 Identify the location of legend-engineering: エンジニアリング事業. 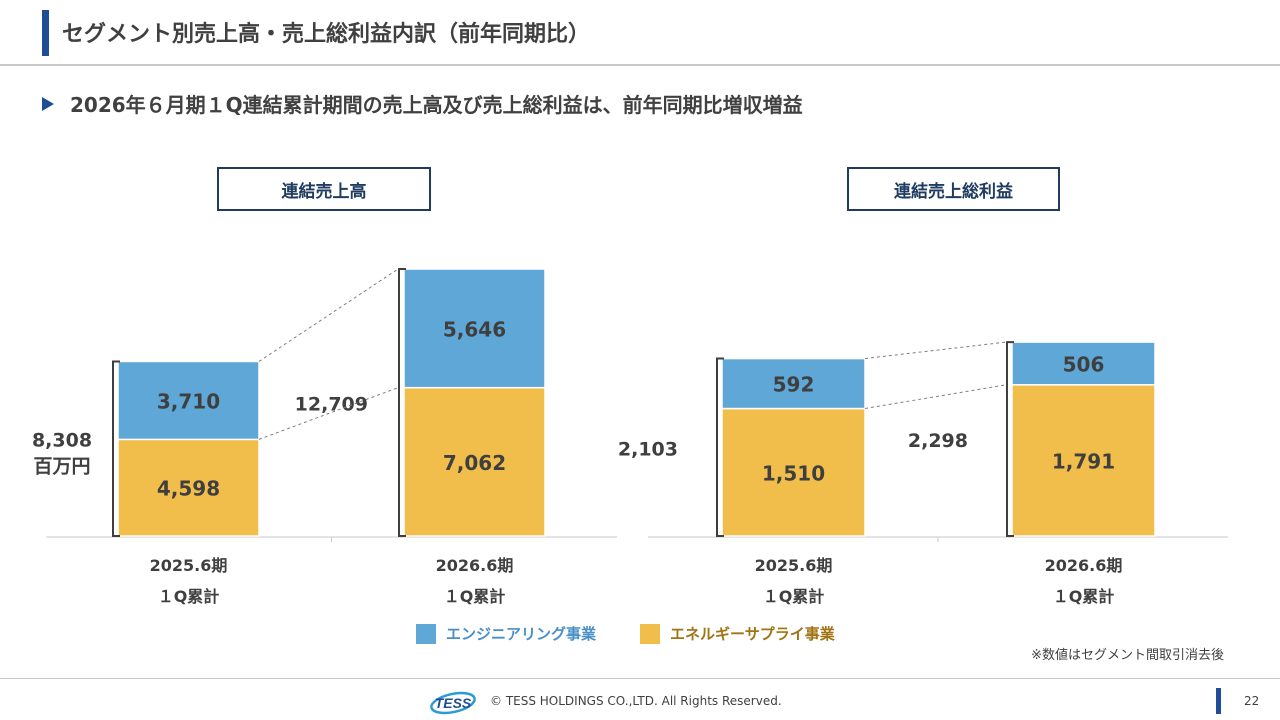
(506, 633).